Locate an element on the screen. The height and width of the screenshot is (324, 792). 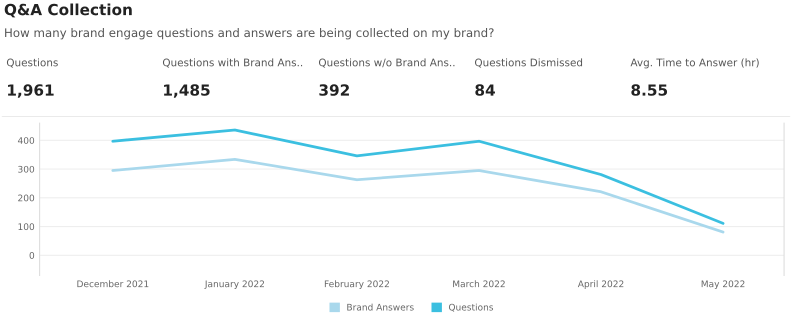
x-tick-label: February 2022 is located at coordinates (356, 284).